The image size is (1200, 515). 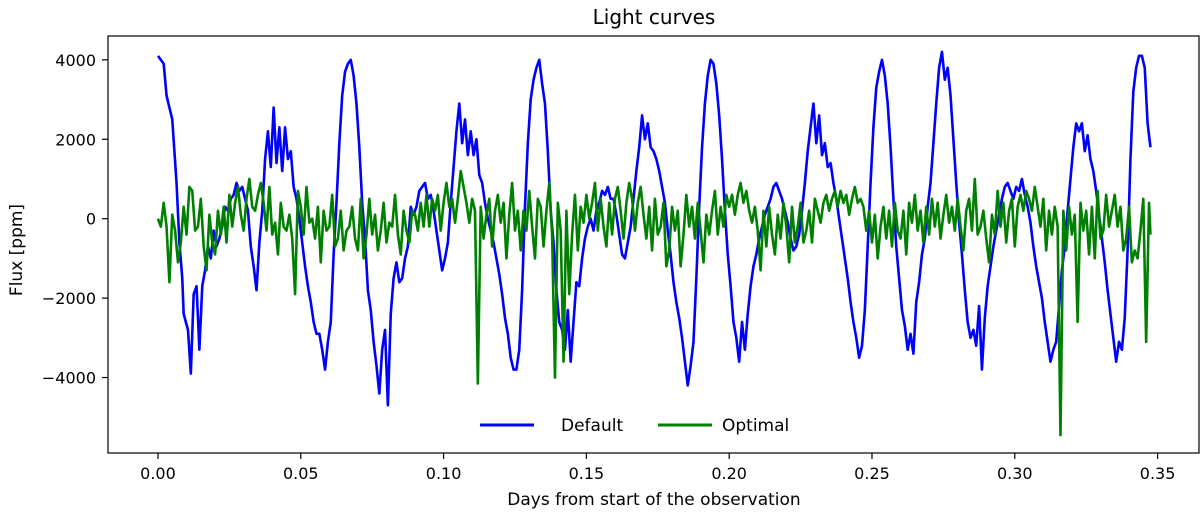 What do you see at coordinates (729, 473) in the screenshot?
I see `x-tick-label: 0.20` at bounding box center [729, 473].